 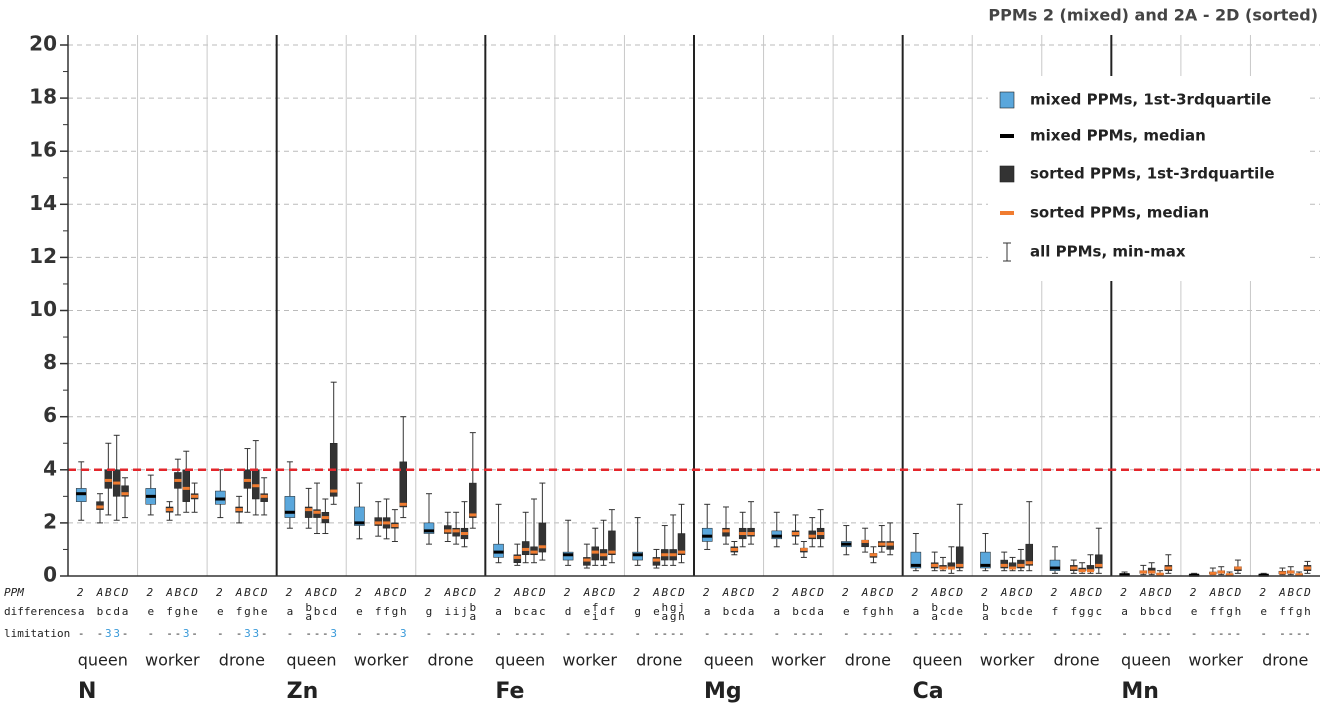 What do you see at coordinates (450, 660) in the screenshot?
I see `caste-label: drone` at bounding box center [450, 660].